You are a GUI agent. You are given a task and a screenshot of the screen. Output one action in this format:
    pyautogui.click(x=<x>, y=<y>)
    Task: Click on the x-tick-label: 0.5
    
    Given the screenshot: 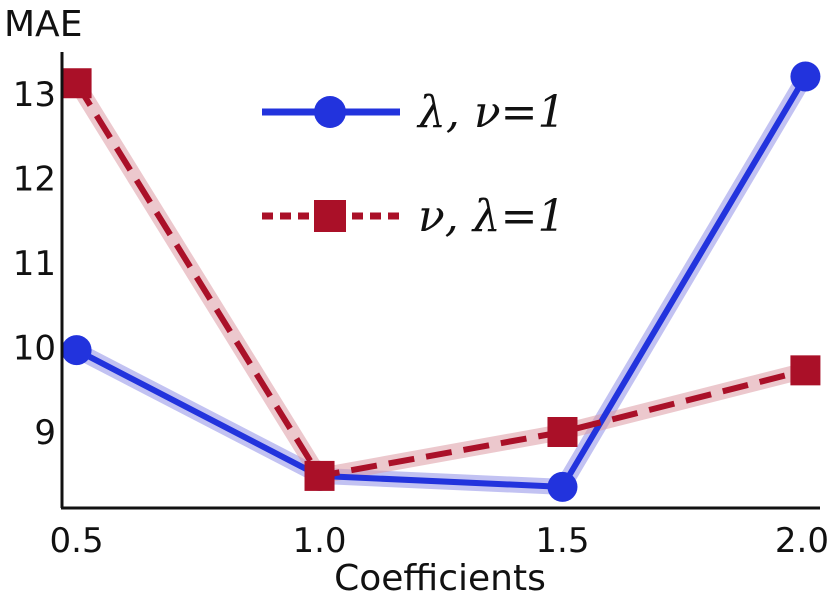 What is the action you would take?
    pyautogui.click(x=77, y=541)
    